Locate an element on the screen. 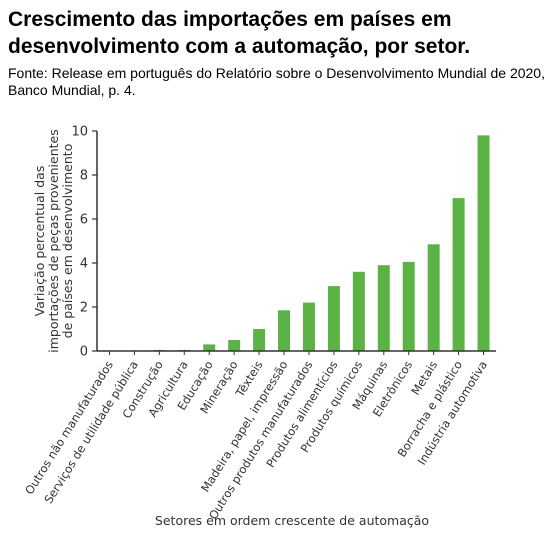 Image resolution: width=552 pixels, height=549 pixels. y-tick-label: 10 is located at coordinates (79, 132).